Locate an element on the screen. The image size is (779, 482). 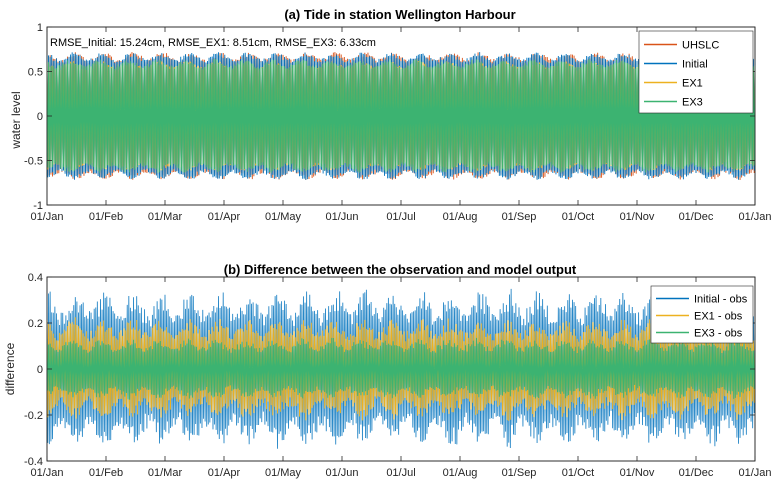
y-tick-label: -0.5 is located at coordinates (33, 162).